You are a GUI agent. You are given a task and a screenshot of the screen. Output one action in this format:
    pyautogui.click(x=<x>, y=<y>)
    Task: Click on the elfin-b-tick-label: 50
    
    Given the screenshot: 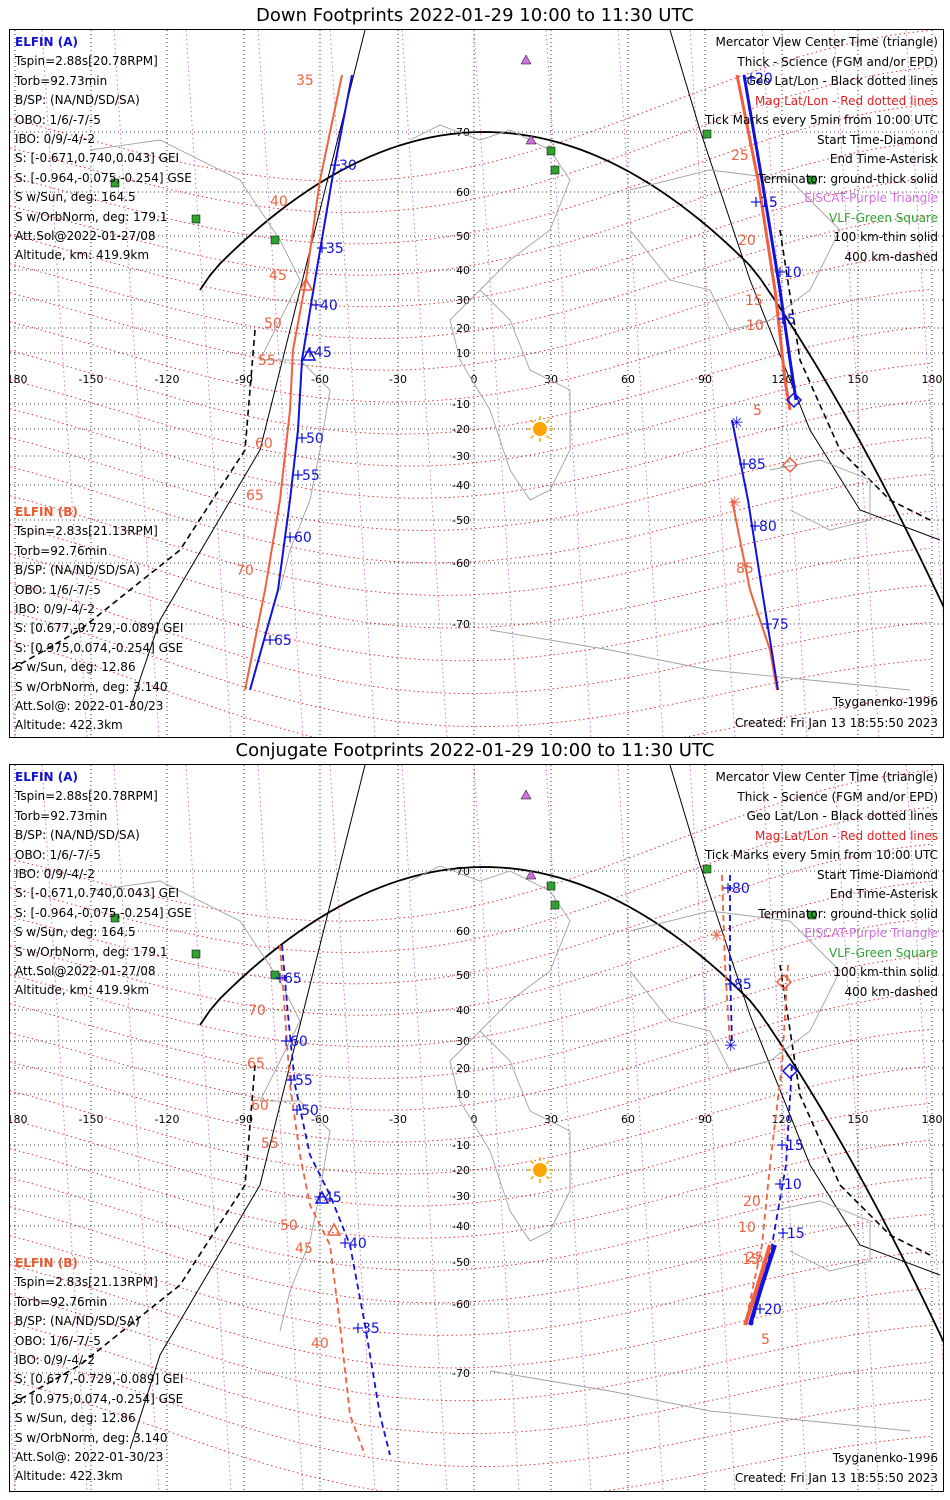 What is the action you would take?
    pyautogui.click(x=289, y=1226)
    